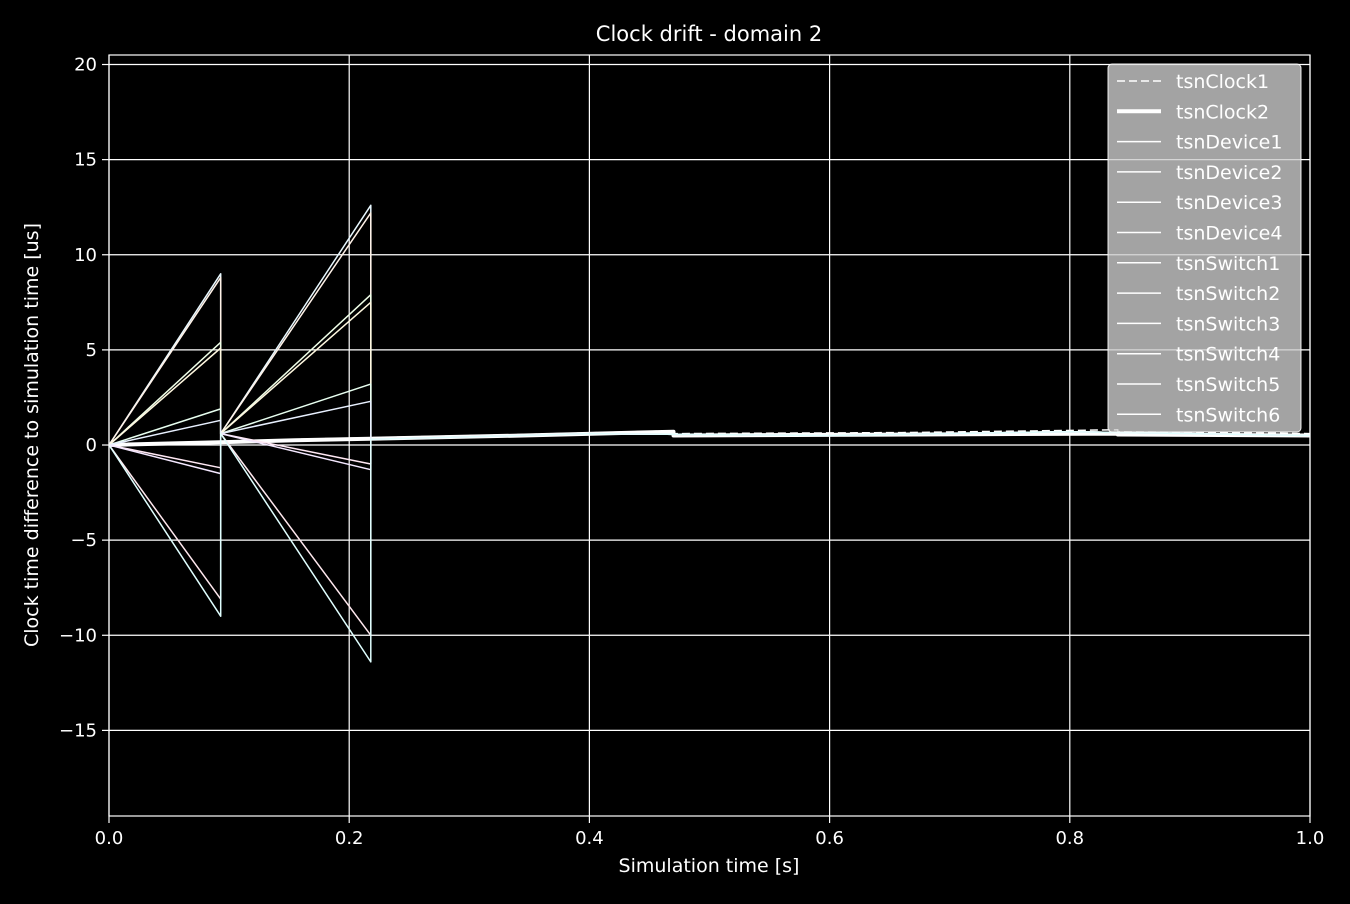 This screenshot has width=1350, height=904. What do you see at coordinates (589, 838) in the screenshot?
I see `x-tick-label: 0.4` at bounding box center [589, 838].